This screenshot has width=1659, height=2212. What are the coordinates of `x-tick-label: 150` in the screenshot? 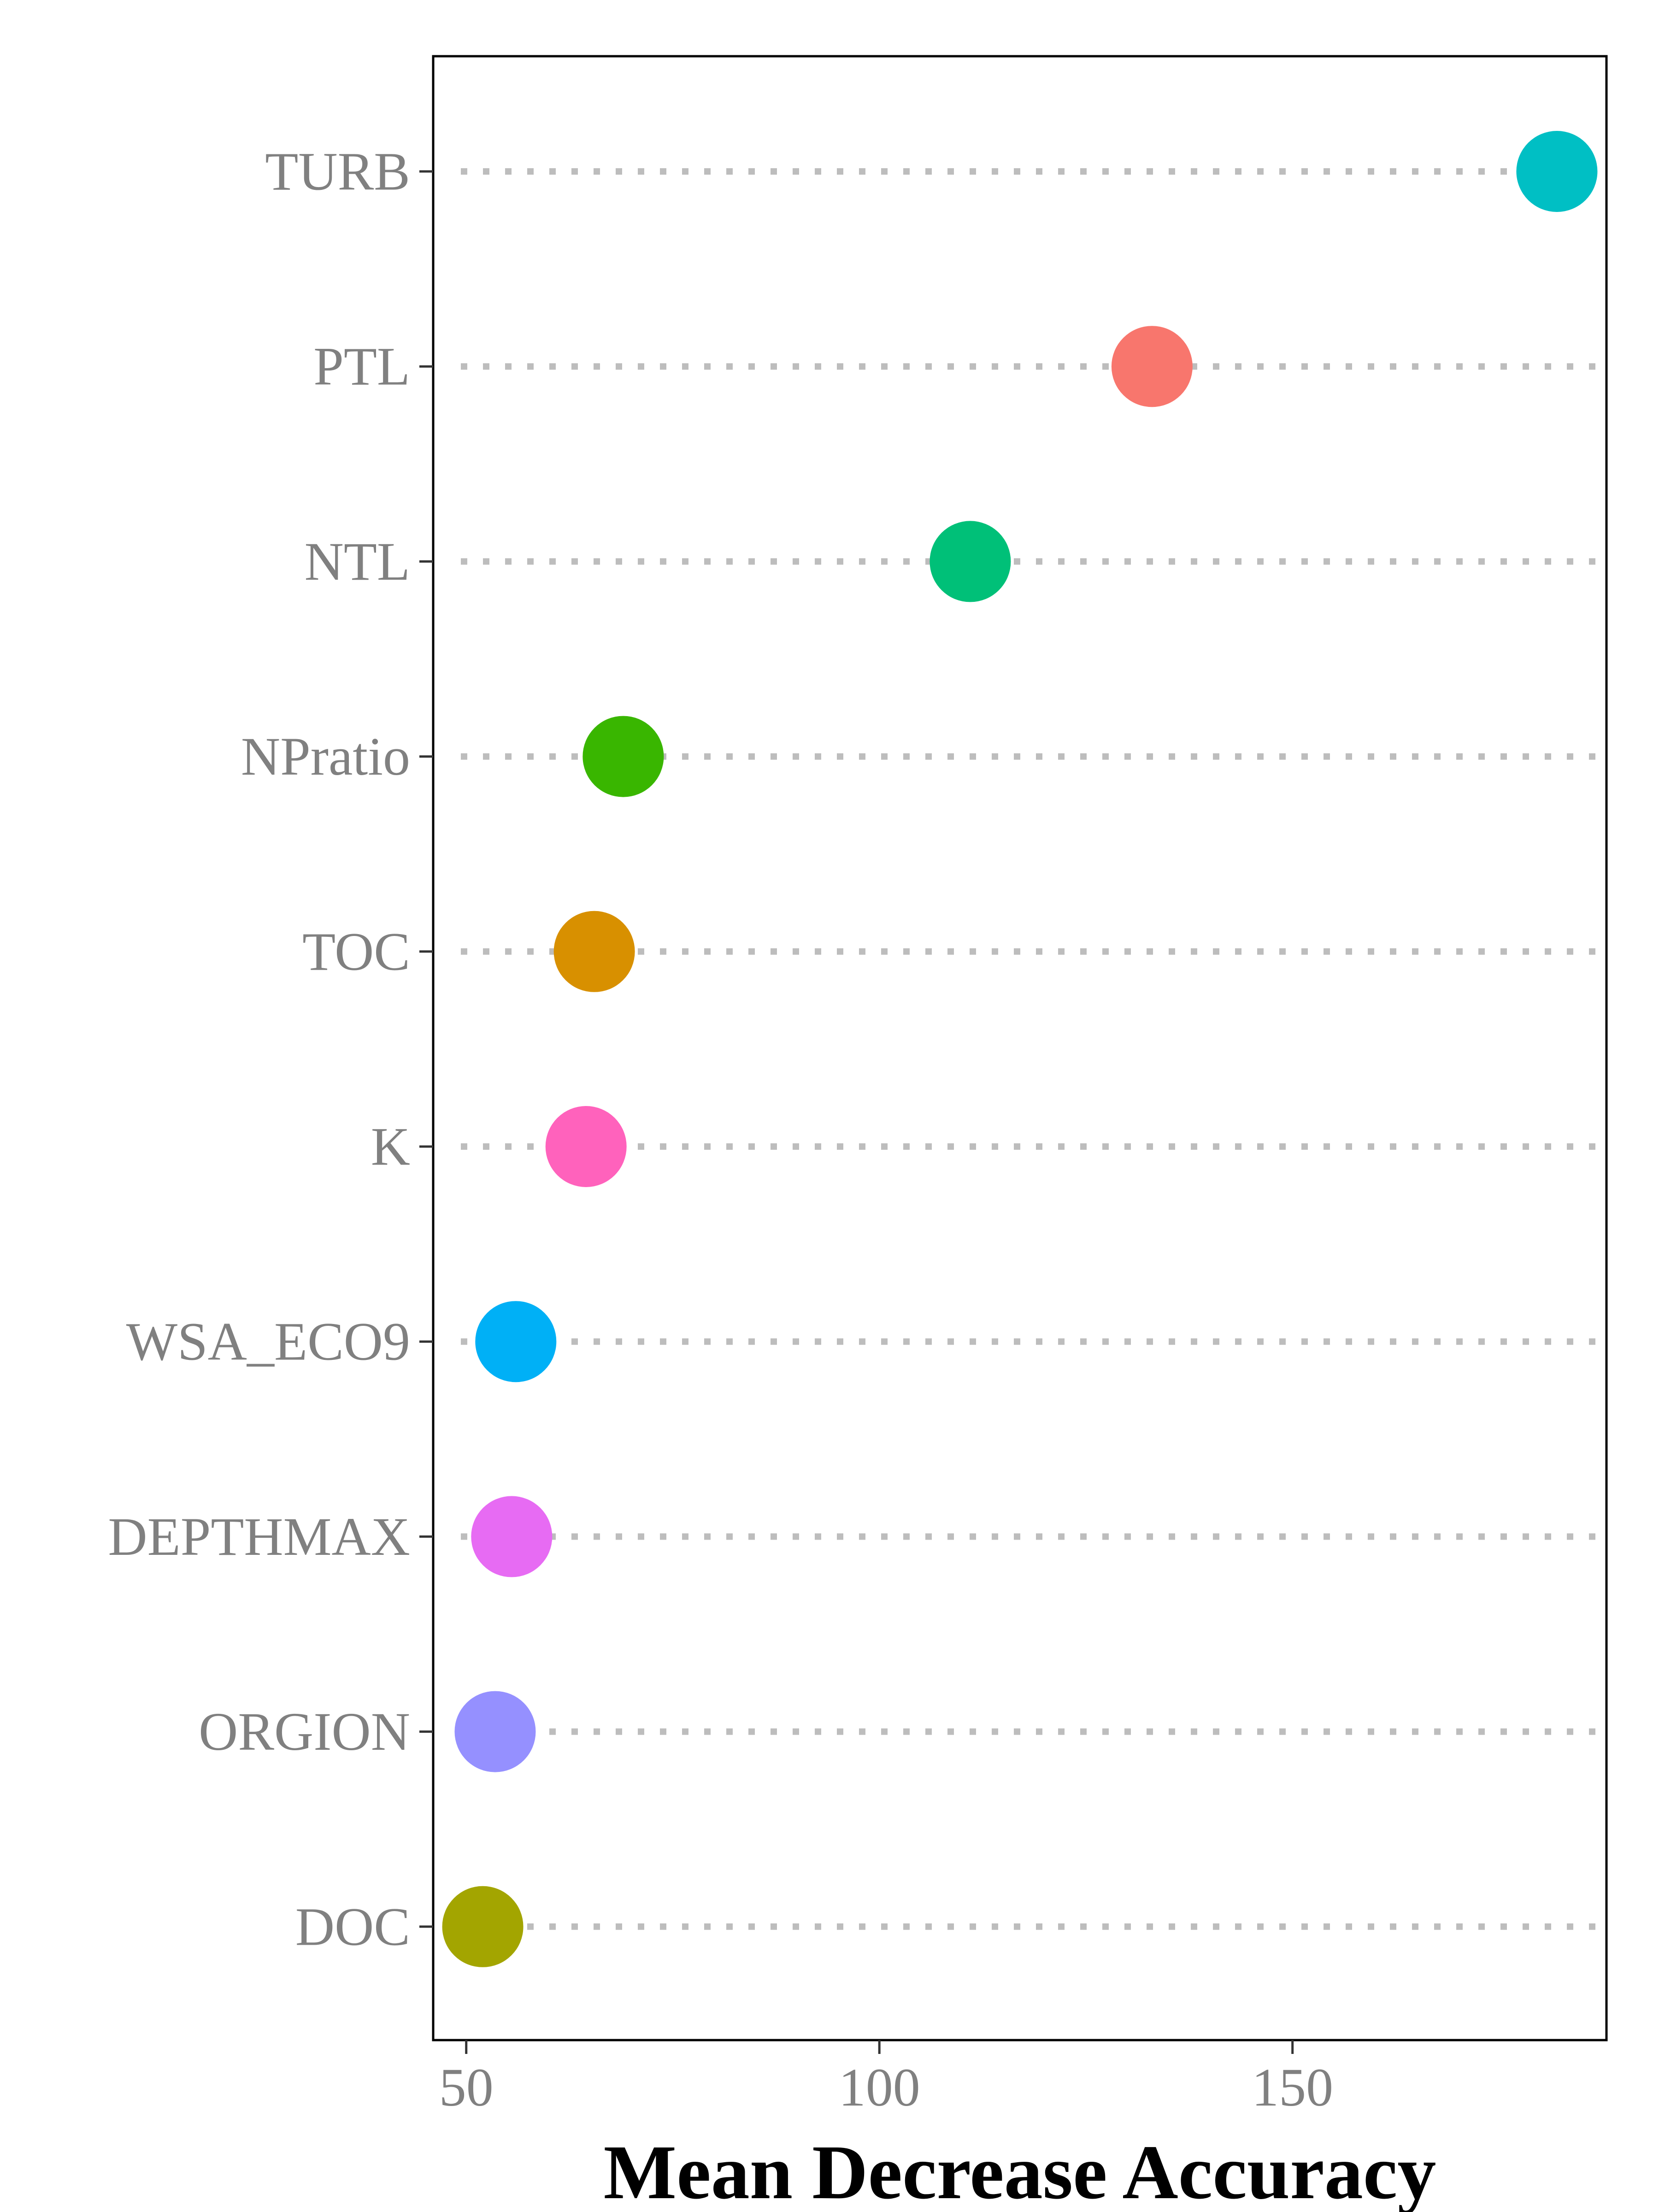 It's located at (1292, 2087).